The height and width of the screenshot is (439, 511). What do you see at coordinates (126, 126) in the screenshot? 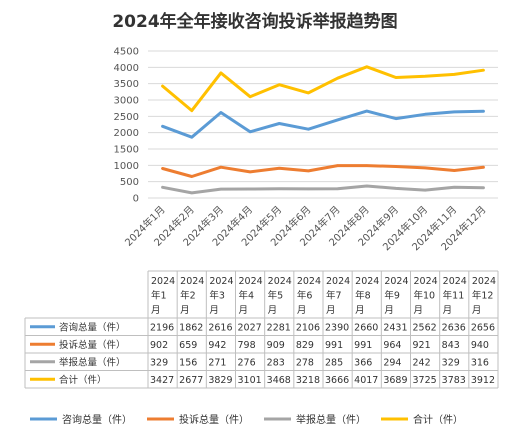
I see `y-axis-ticks: 0 500 1000 1500 2000 2500 3000 3500 4000 4500` at bounding box center [126, 126].